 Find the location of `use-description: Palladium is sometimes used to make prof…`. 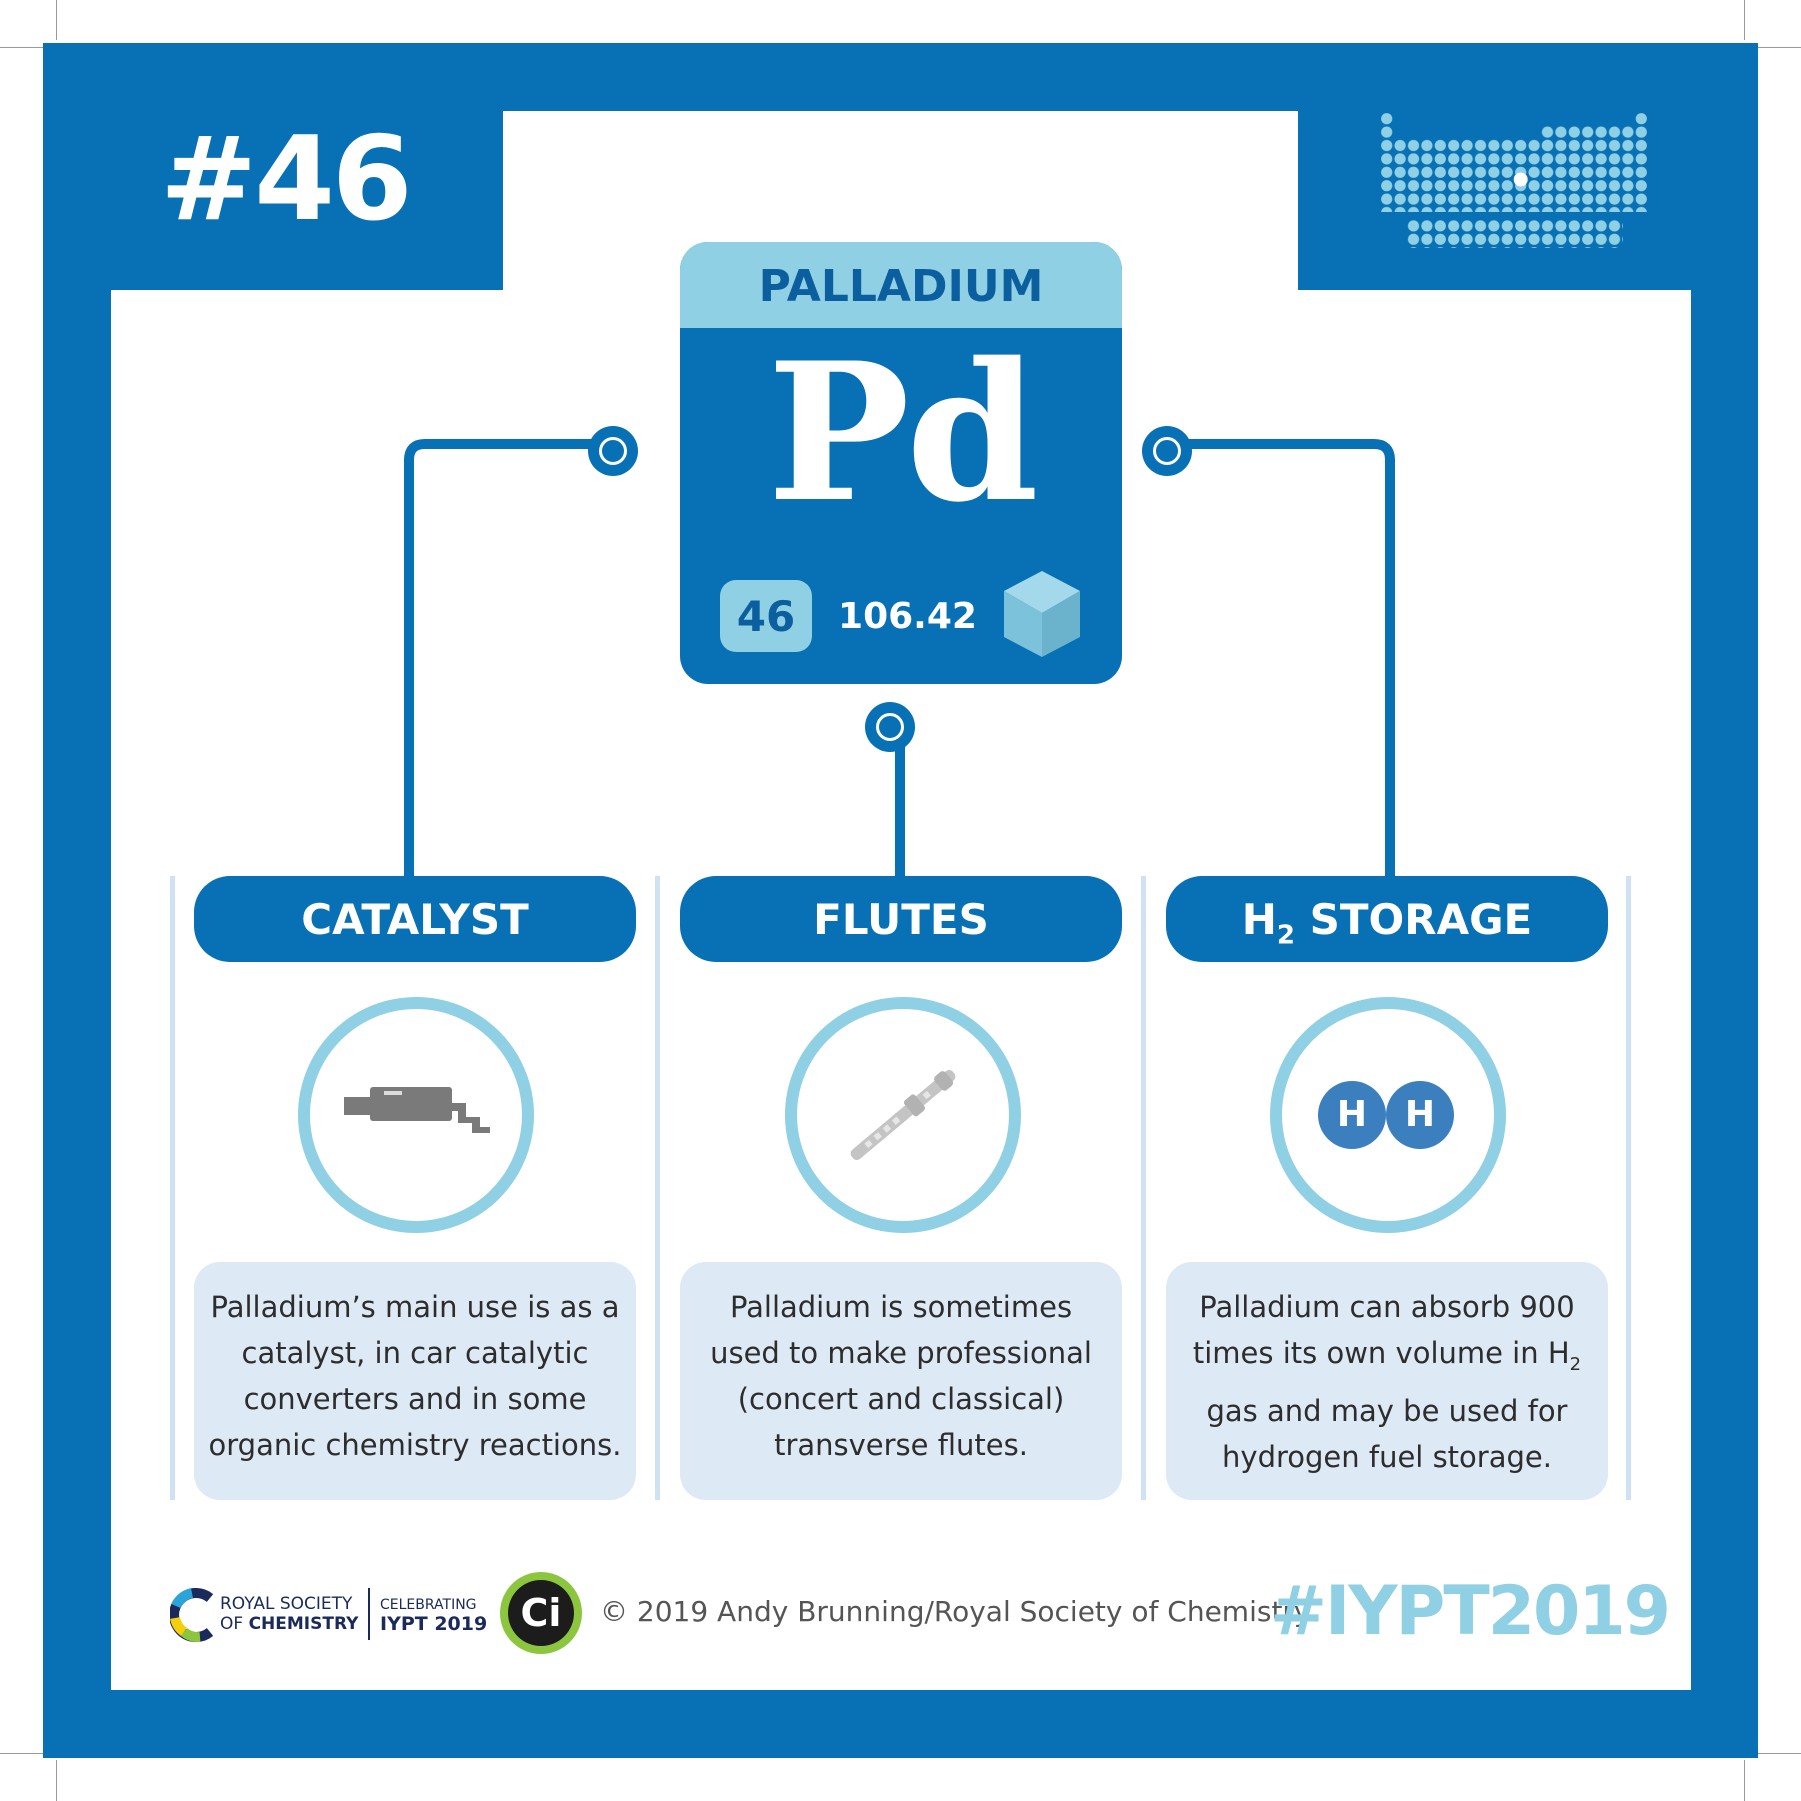

use-description: Palladium is sometimes used to make prof… is located at coordinates (901, 1376).